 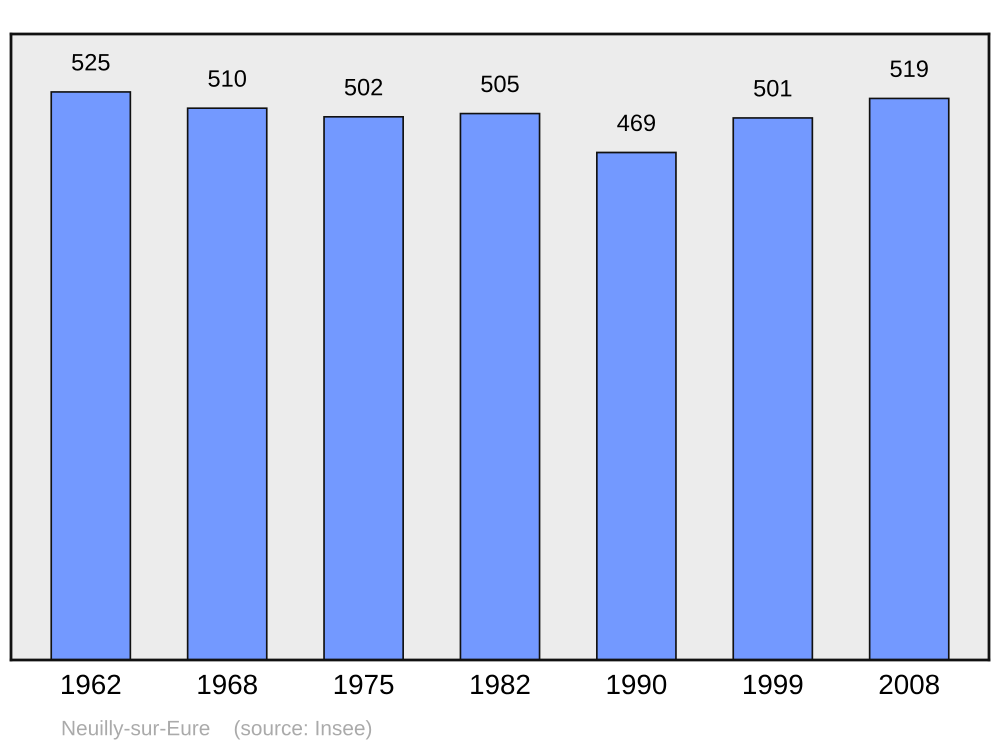 What do you see at coordinates (909, 69) in the screenshot?
I see `data-label: 519` at bounding box center [909, 69].